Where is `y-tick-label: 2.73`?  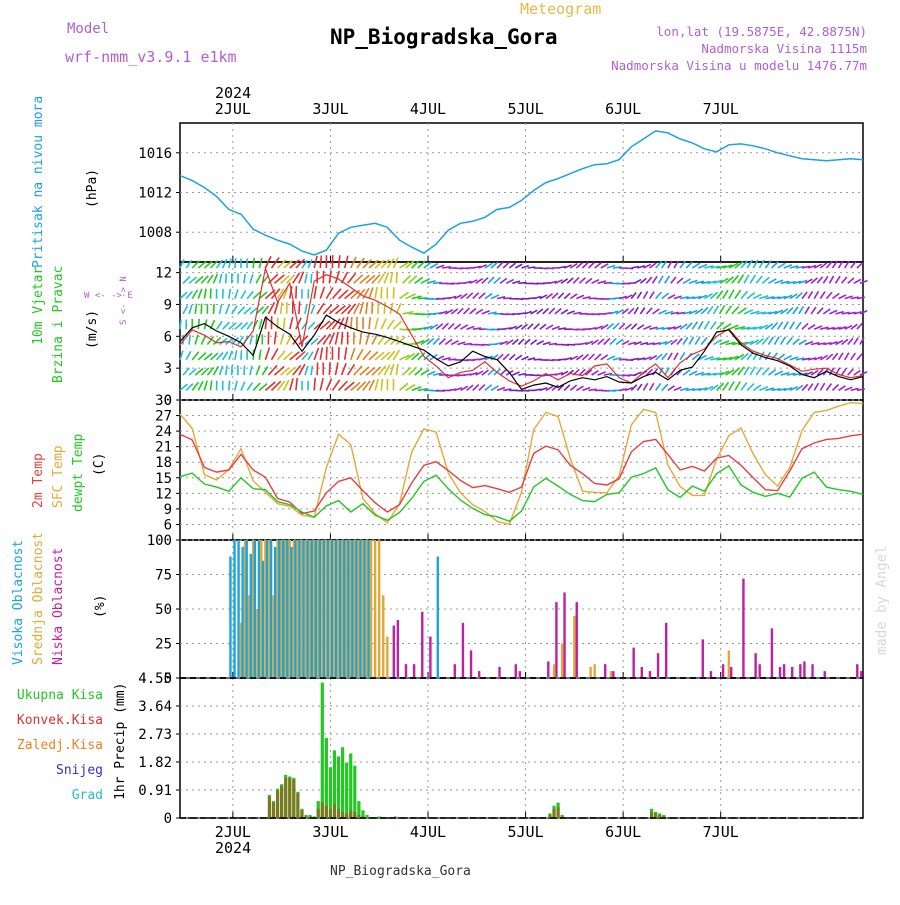
y-tick-label: 2.73 is located at coordinates (155, 735).